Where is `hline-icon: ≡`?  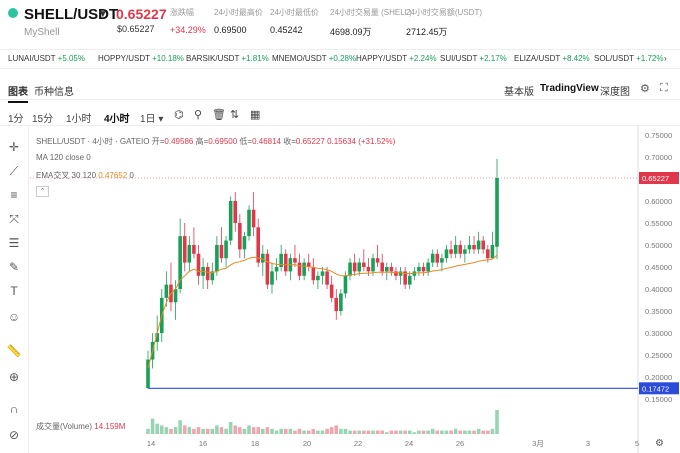 hline-icon: ≡ is located at coordinates (14, 195).